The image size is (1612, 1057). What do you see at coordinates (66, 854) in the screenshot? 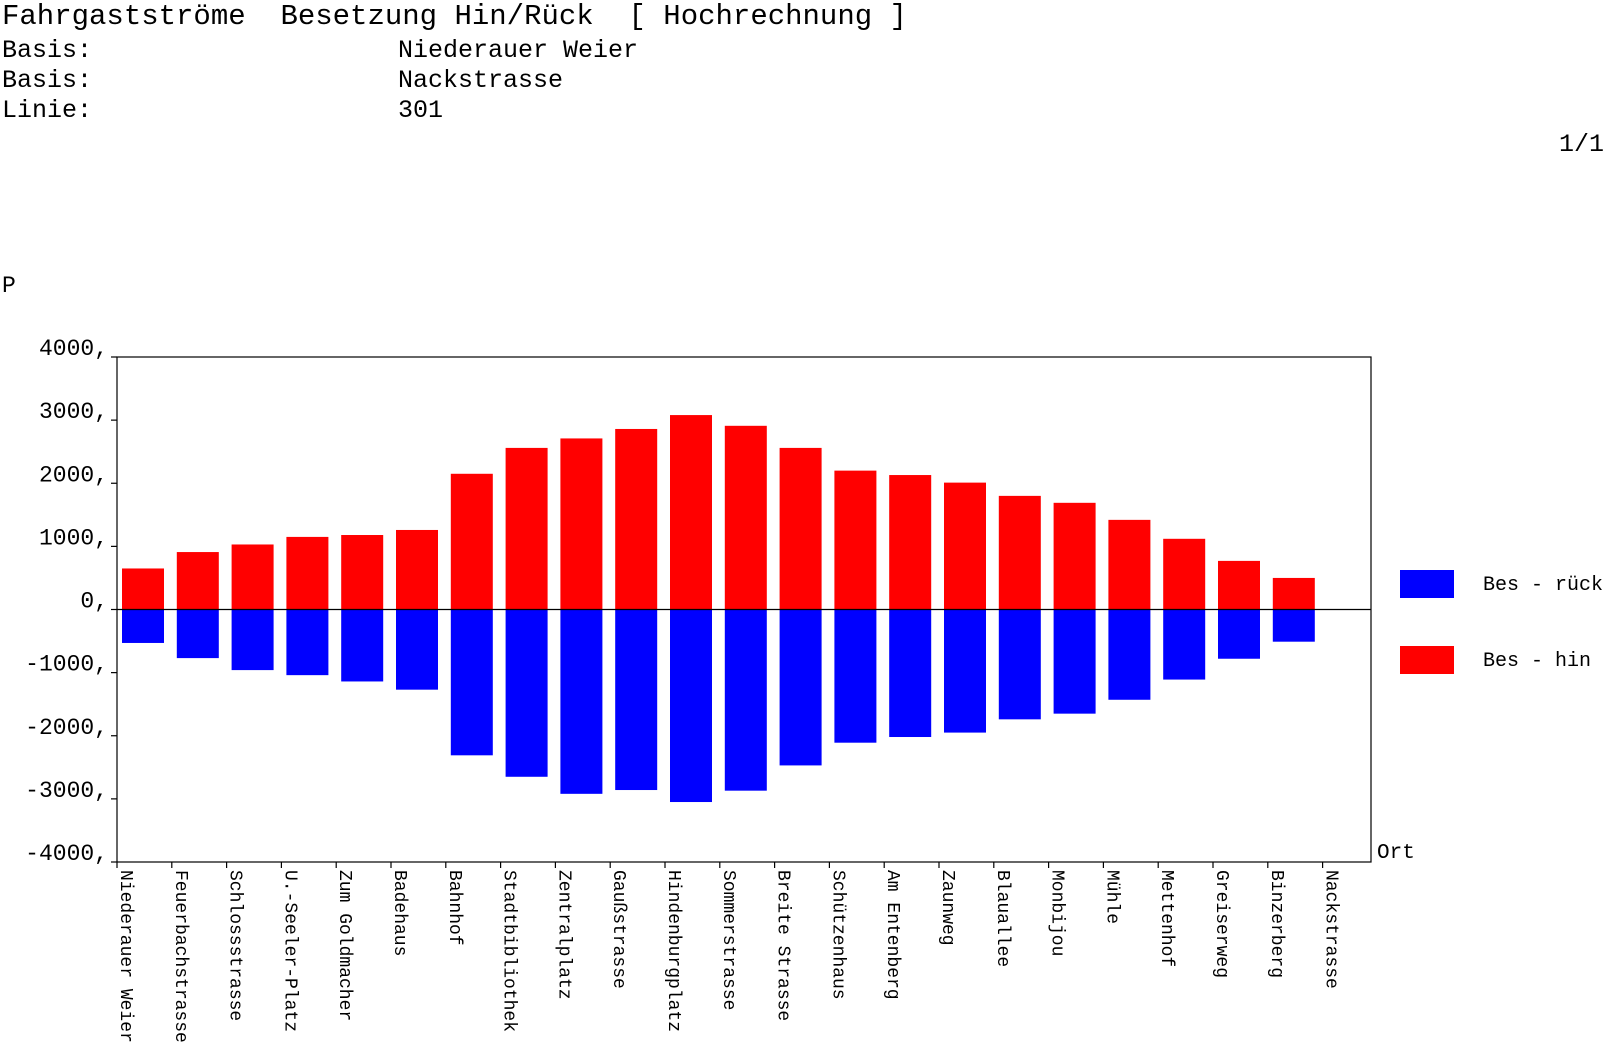
I see `y-tick-label: -4000,` at bounding box center [66, 854].